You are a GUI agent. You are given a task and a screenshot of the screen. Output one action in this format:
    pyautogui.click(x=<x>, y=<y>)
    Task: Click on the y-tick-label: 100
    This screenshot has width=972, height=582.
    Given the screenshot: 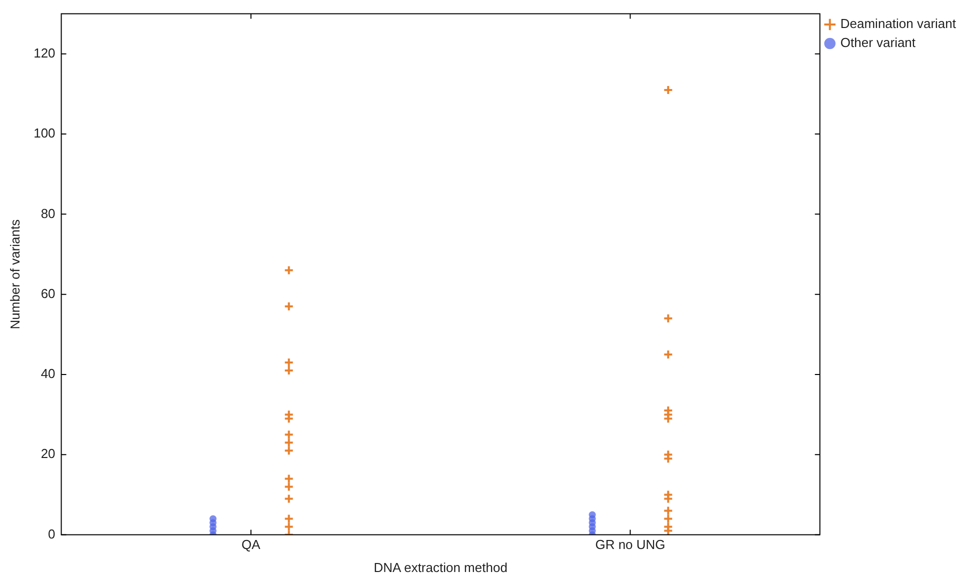 What is the action you would take?
    pyautogui.click(x=45, y=133)
    